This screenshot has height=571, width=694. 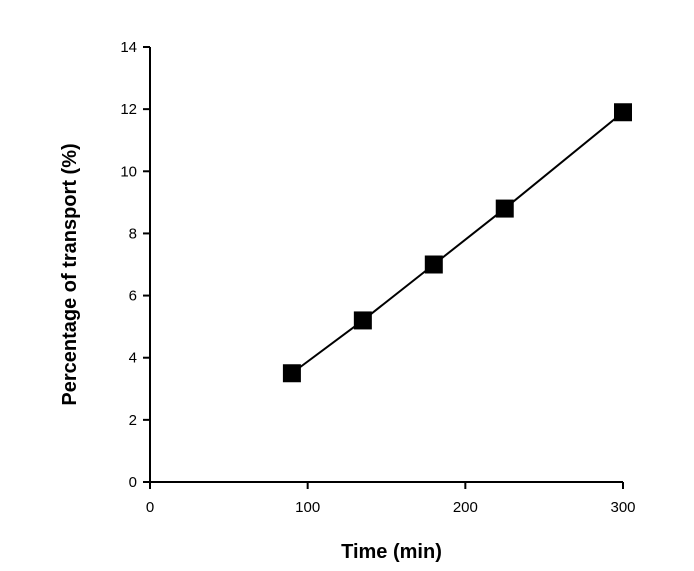 I want to click on x-tick-label: 300, so click(x=622, y=507).